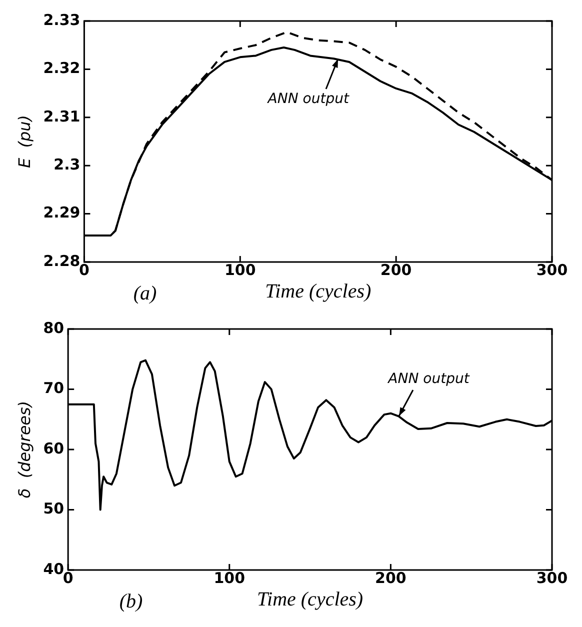  Describe the element at coordinates (53, 448) in the screenshot. I see `y-tick-label: 60` at that location.